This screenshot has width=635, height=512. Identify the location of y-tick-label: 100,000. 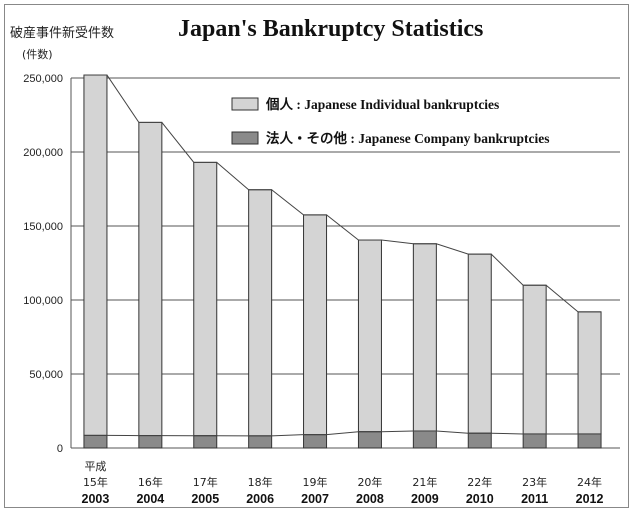
(43, 301).